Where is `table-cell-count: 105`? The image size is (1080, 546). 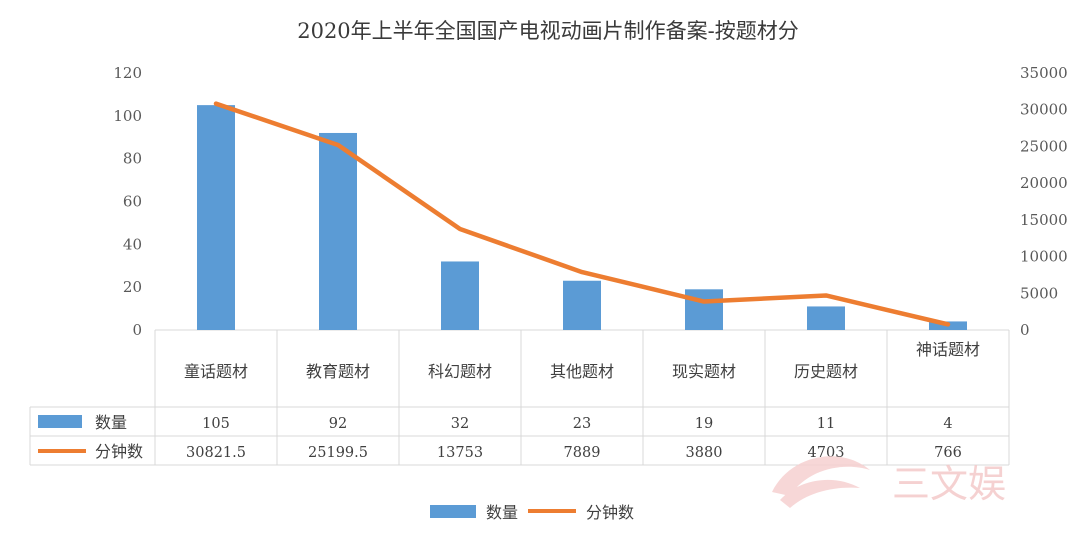
table-cell-count: 105 is located at coordinates (216, 424).